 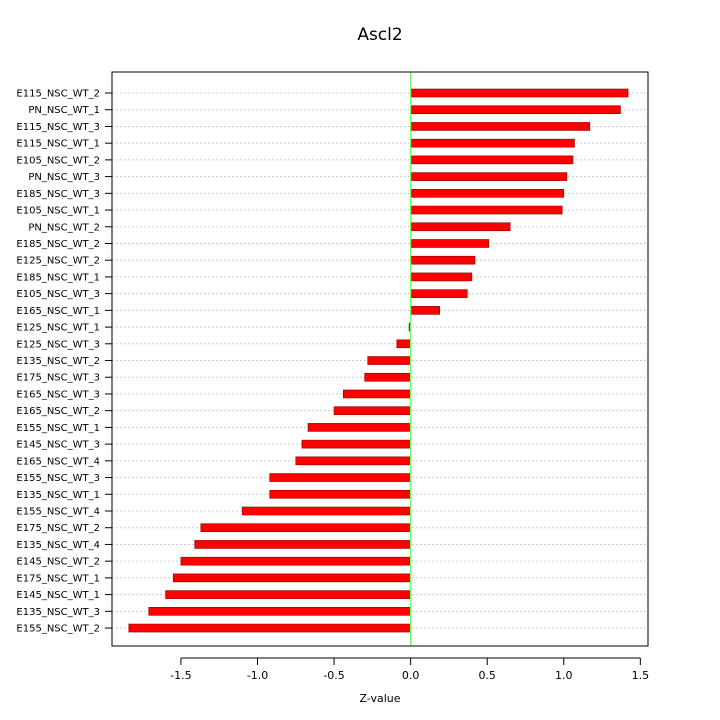 I want to click on chart-title: Ascl2, so click(x=379, y=35).